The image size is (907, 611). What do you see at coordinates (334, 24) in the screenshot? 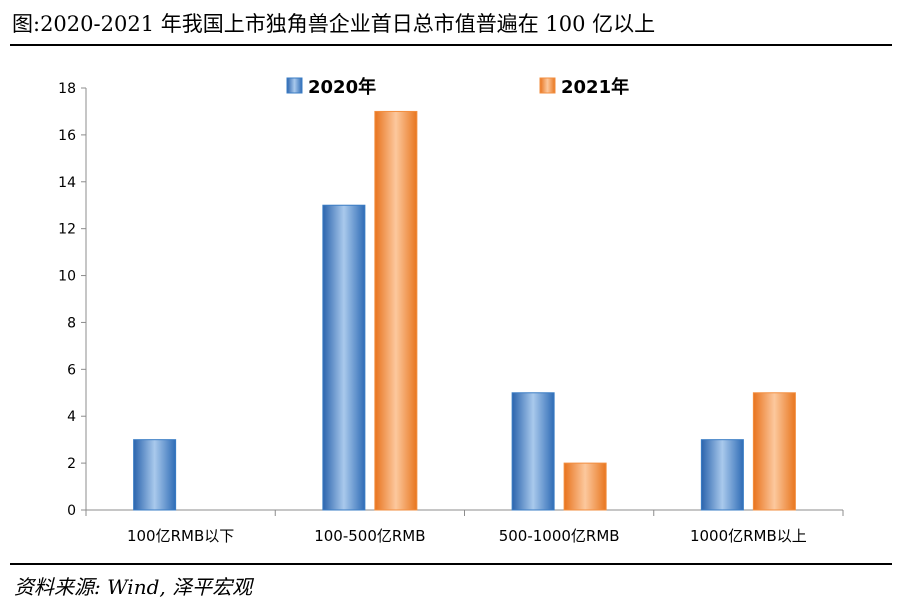
I see `figure-title: 图:2020-2021 年我国上市独角兽企业首日总市值普遍在 100 亿以上` at bounding box center [334, 24].